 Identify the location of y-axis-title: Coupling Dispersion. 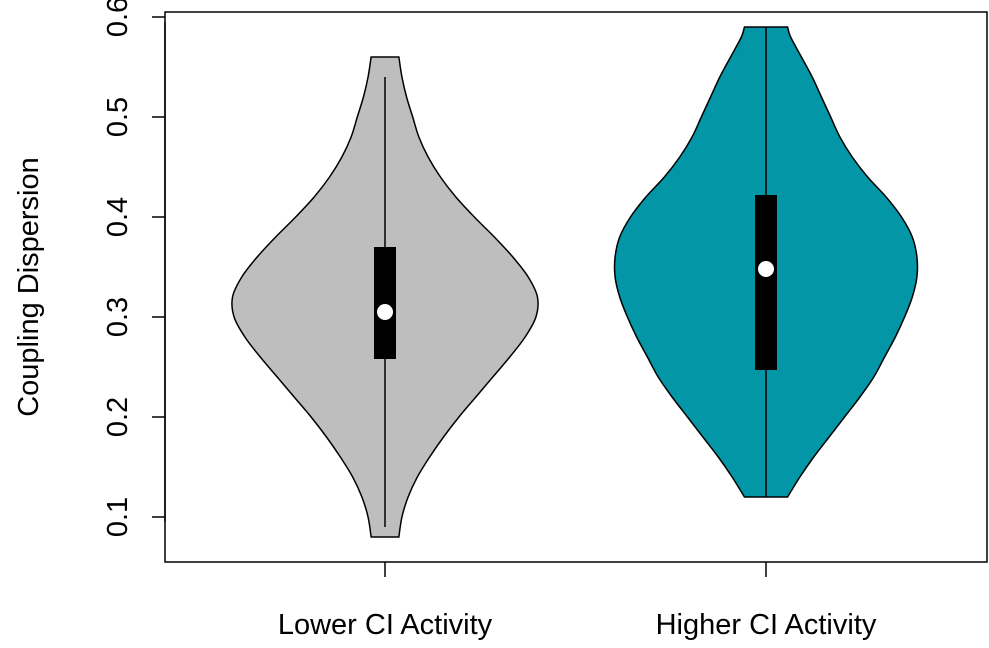
(29, 287).